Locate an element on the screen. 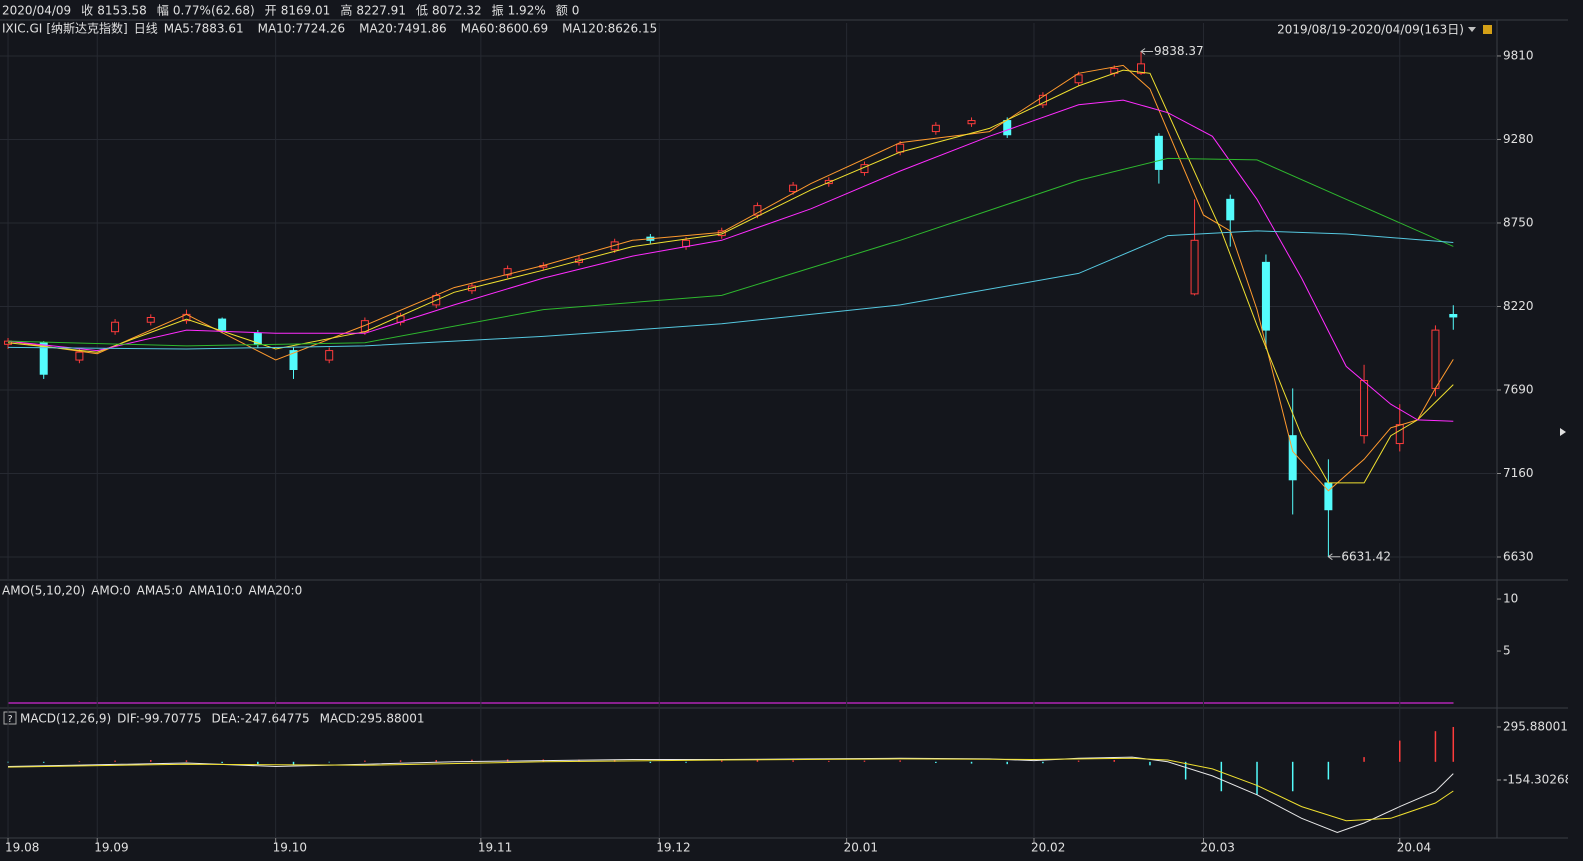 The height and width of the screenshot is (861, 1583). expand-icon is located at coordinates (1563, 432).